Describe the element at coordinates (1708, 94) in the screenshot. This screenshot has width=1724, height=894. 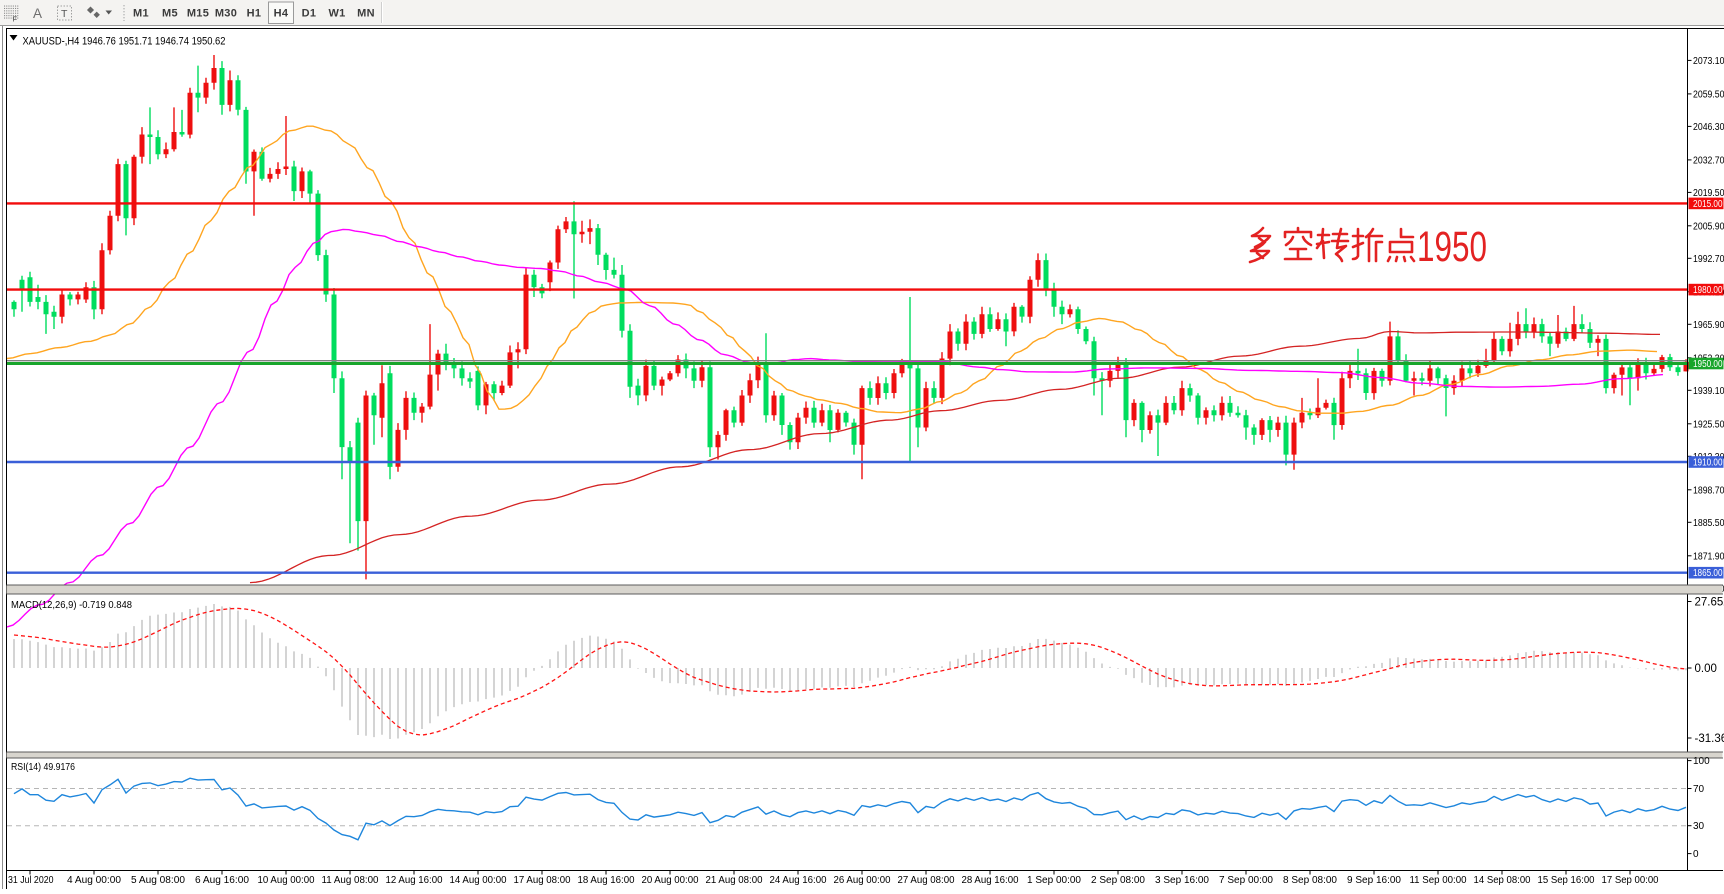
I see `svg-text: 2059.50` at that location.